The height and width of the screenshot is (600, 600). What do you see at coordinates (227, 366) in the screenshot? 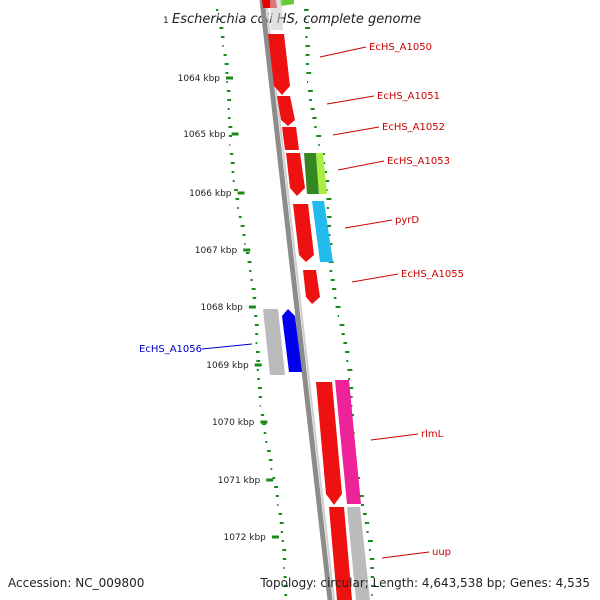
I see `axis-tick-label: 1069 kbp` at bounding box center [227, 366].